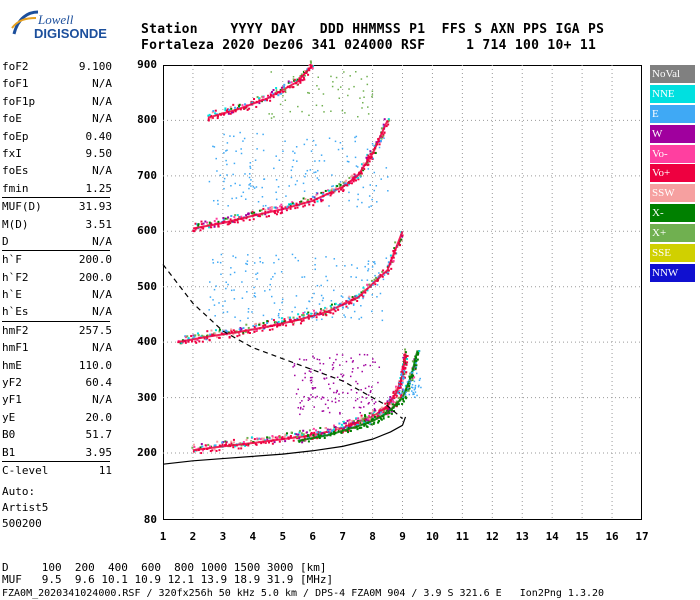  Describe the element at coordinates (57, 118) in the screenshot. I see `param-row: foE N/A` at that location.